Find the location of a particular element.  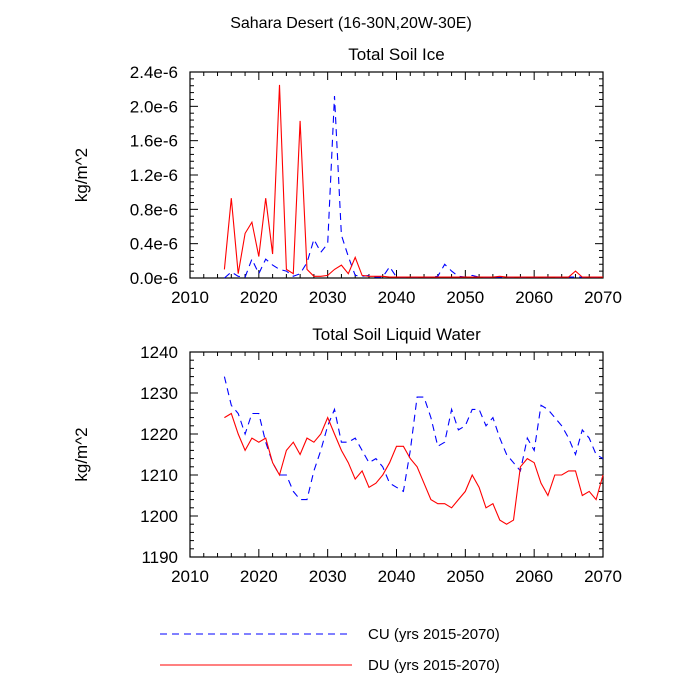

y-tick-label: 0.0e-6 is located at coordinates (154, 278).